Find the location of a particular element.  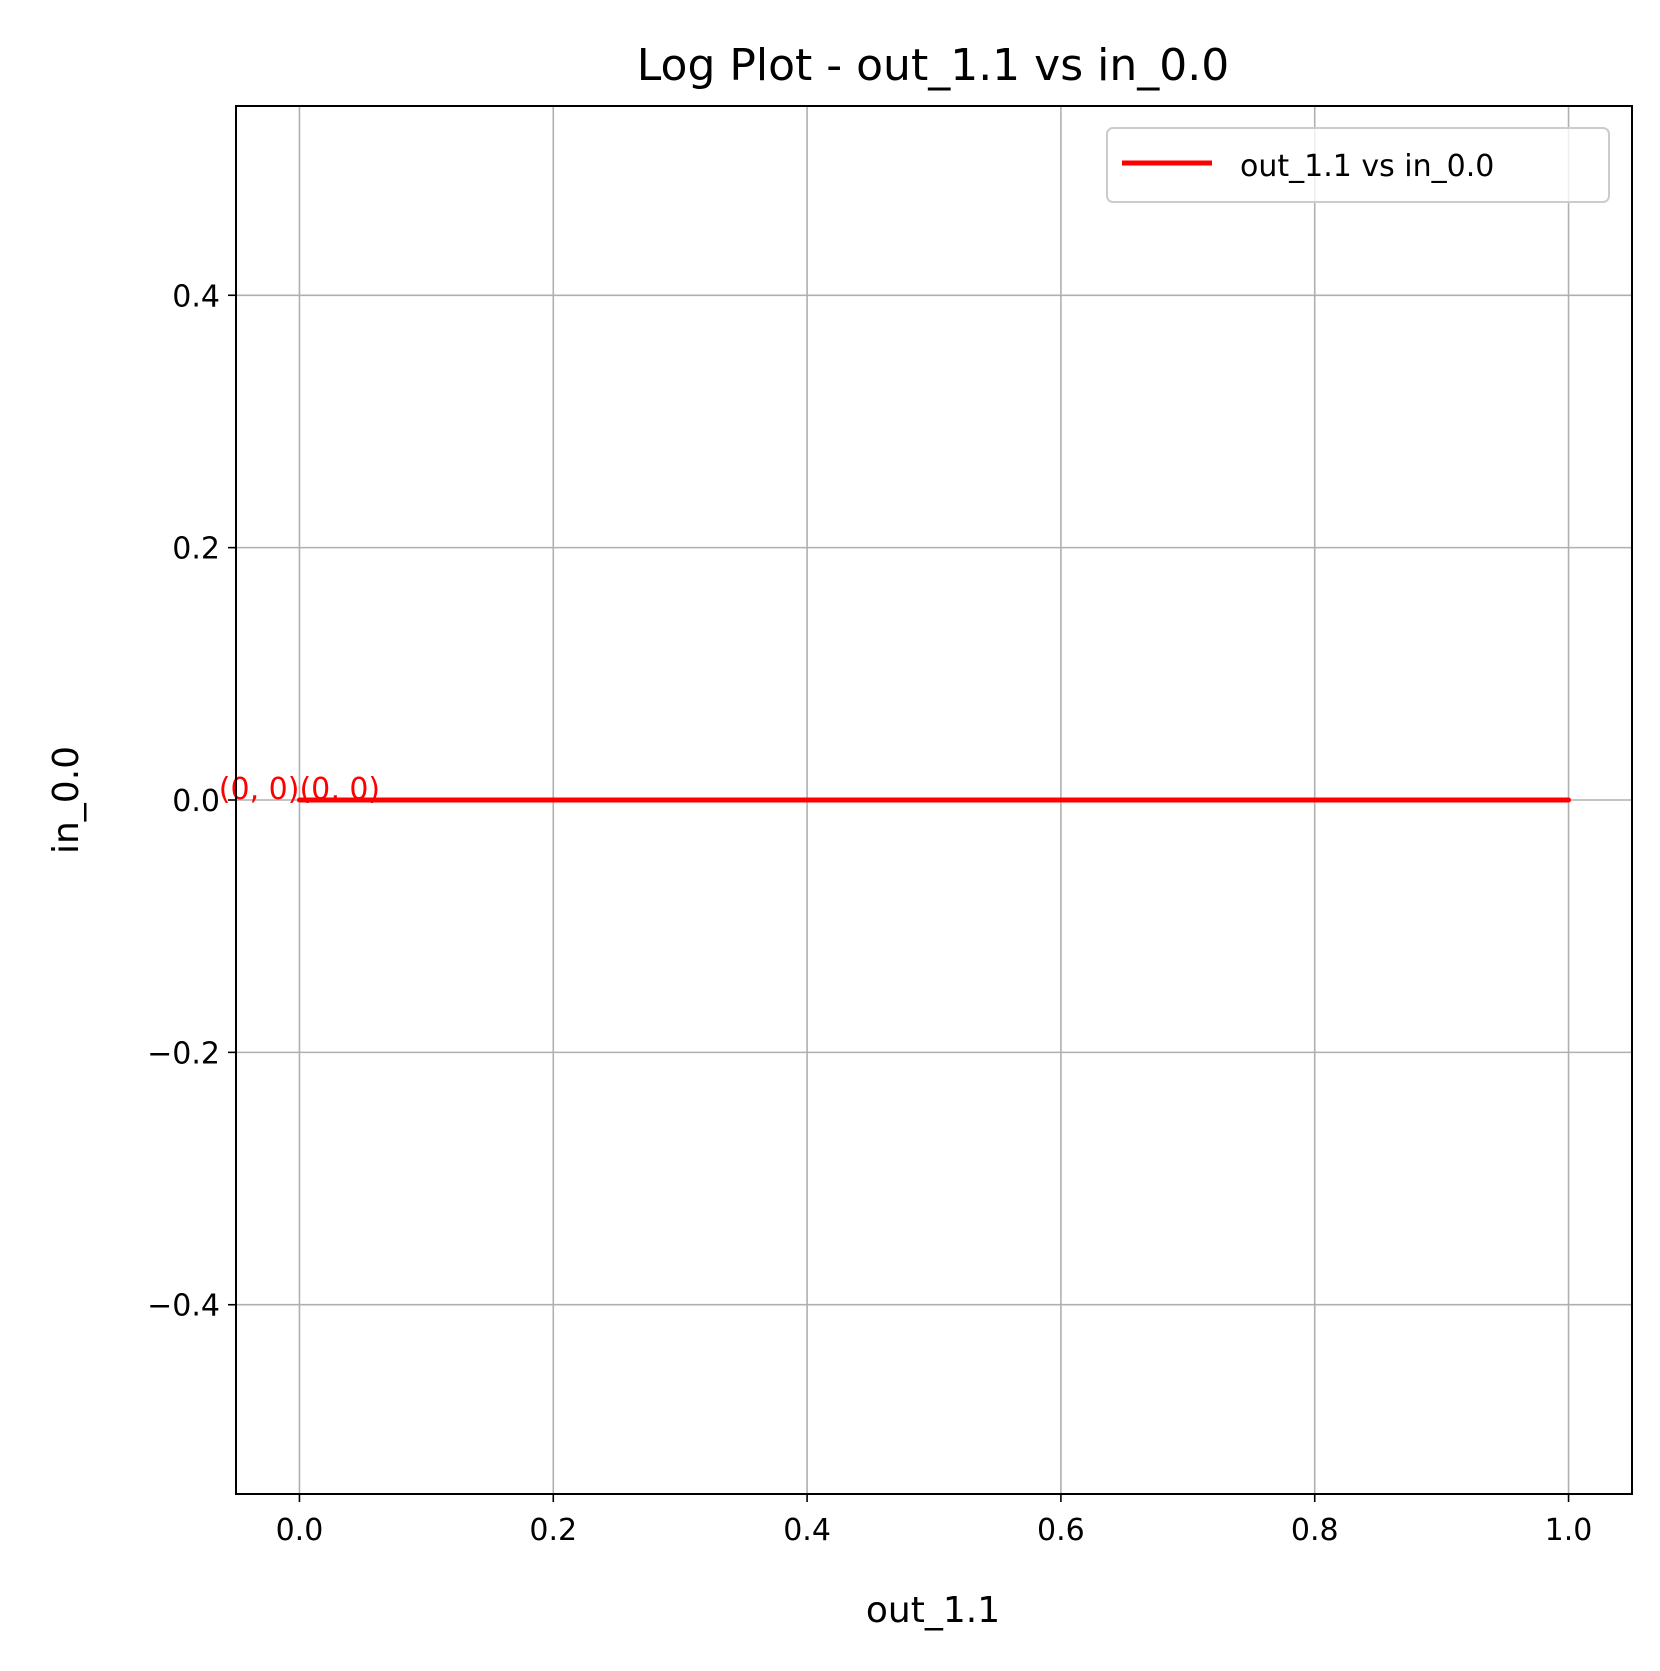

x-tick-label: 0.2 is located at coordinates (553, 1530).